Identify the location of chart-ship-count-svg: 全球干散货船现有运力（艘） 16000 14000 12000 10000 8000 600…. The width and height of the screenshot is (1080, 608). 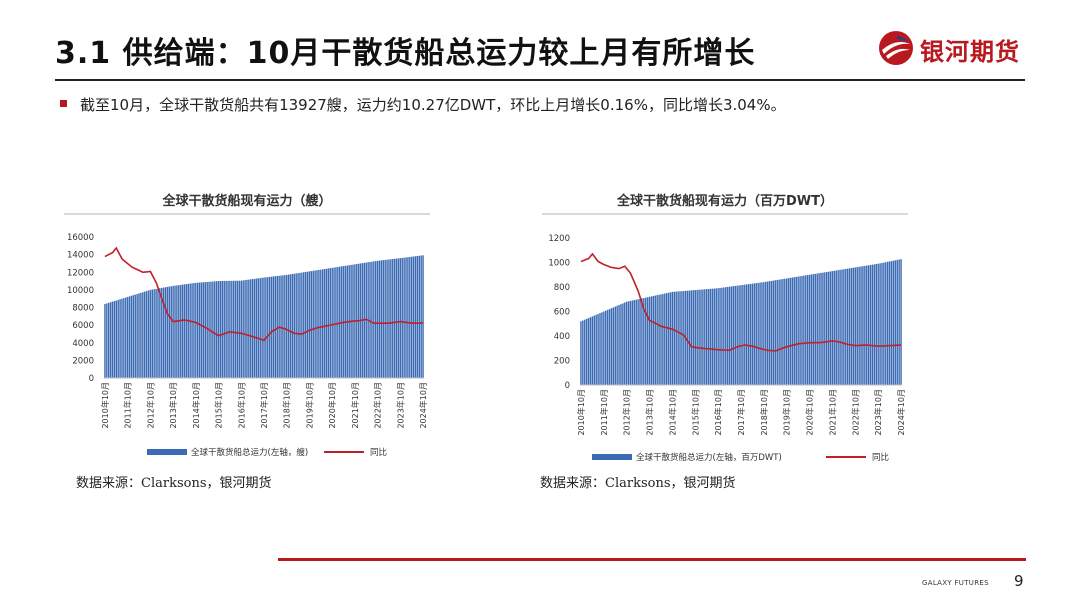
(247, 325).